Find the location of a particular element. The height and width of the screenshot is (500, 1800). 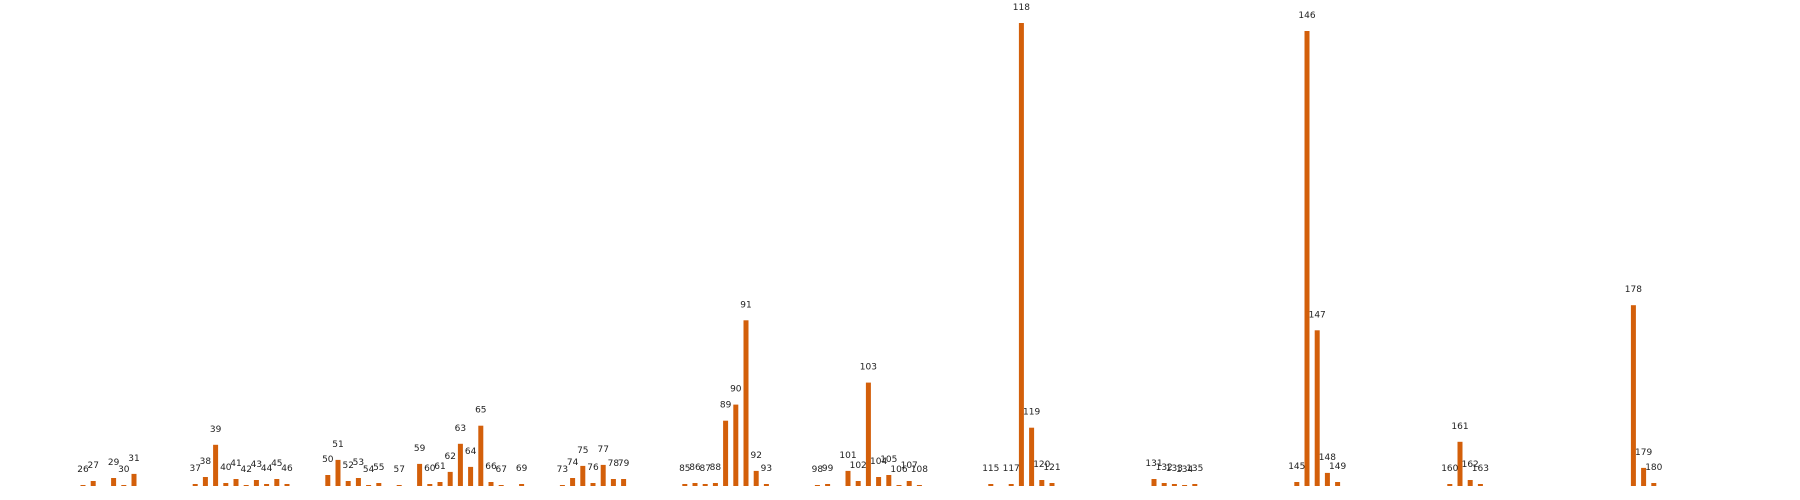

bar-label-45: 45 is located at coordinates (276, 464).